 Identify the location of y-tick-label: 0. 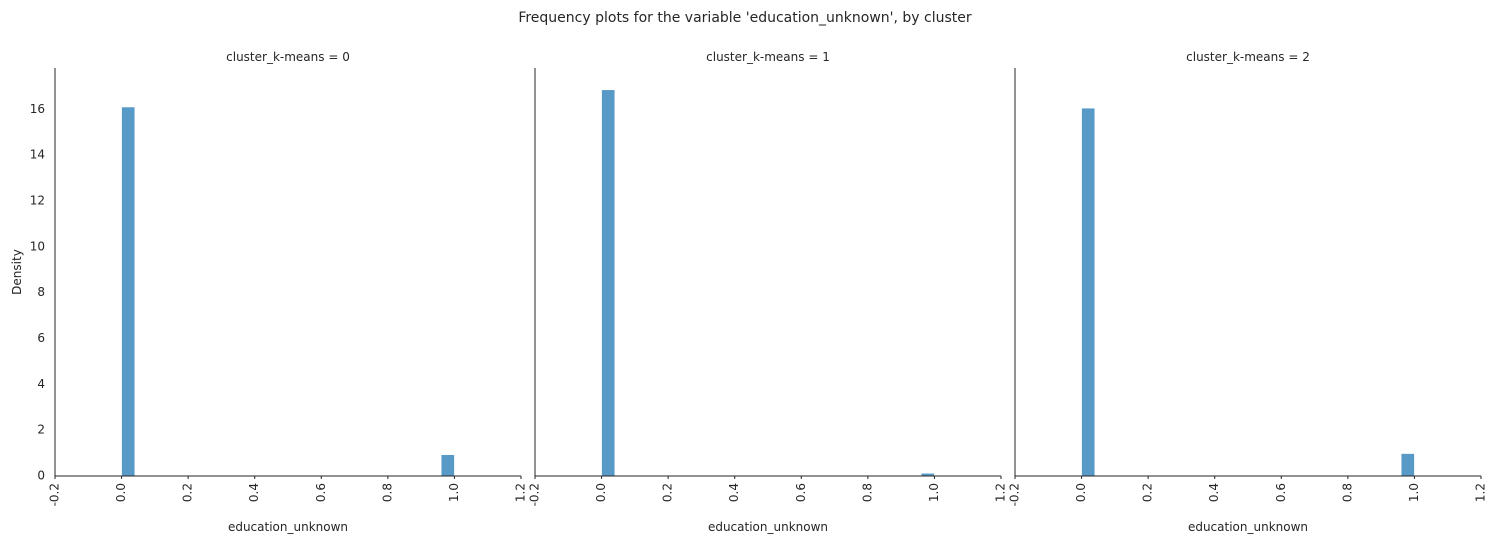
(41, 476).